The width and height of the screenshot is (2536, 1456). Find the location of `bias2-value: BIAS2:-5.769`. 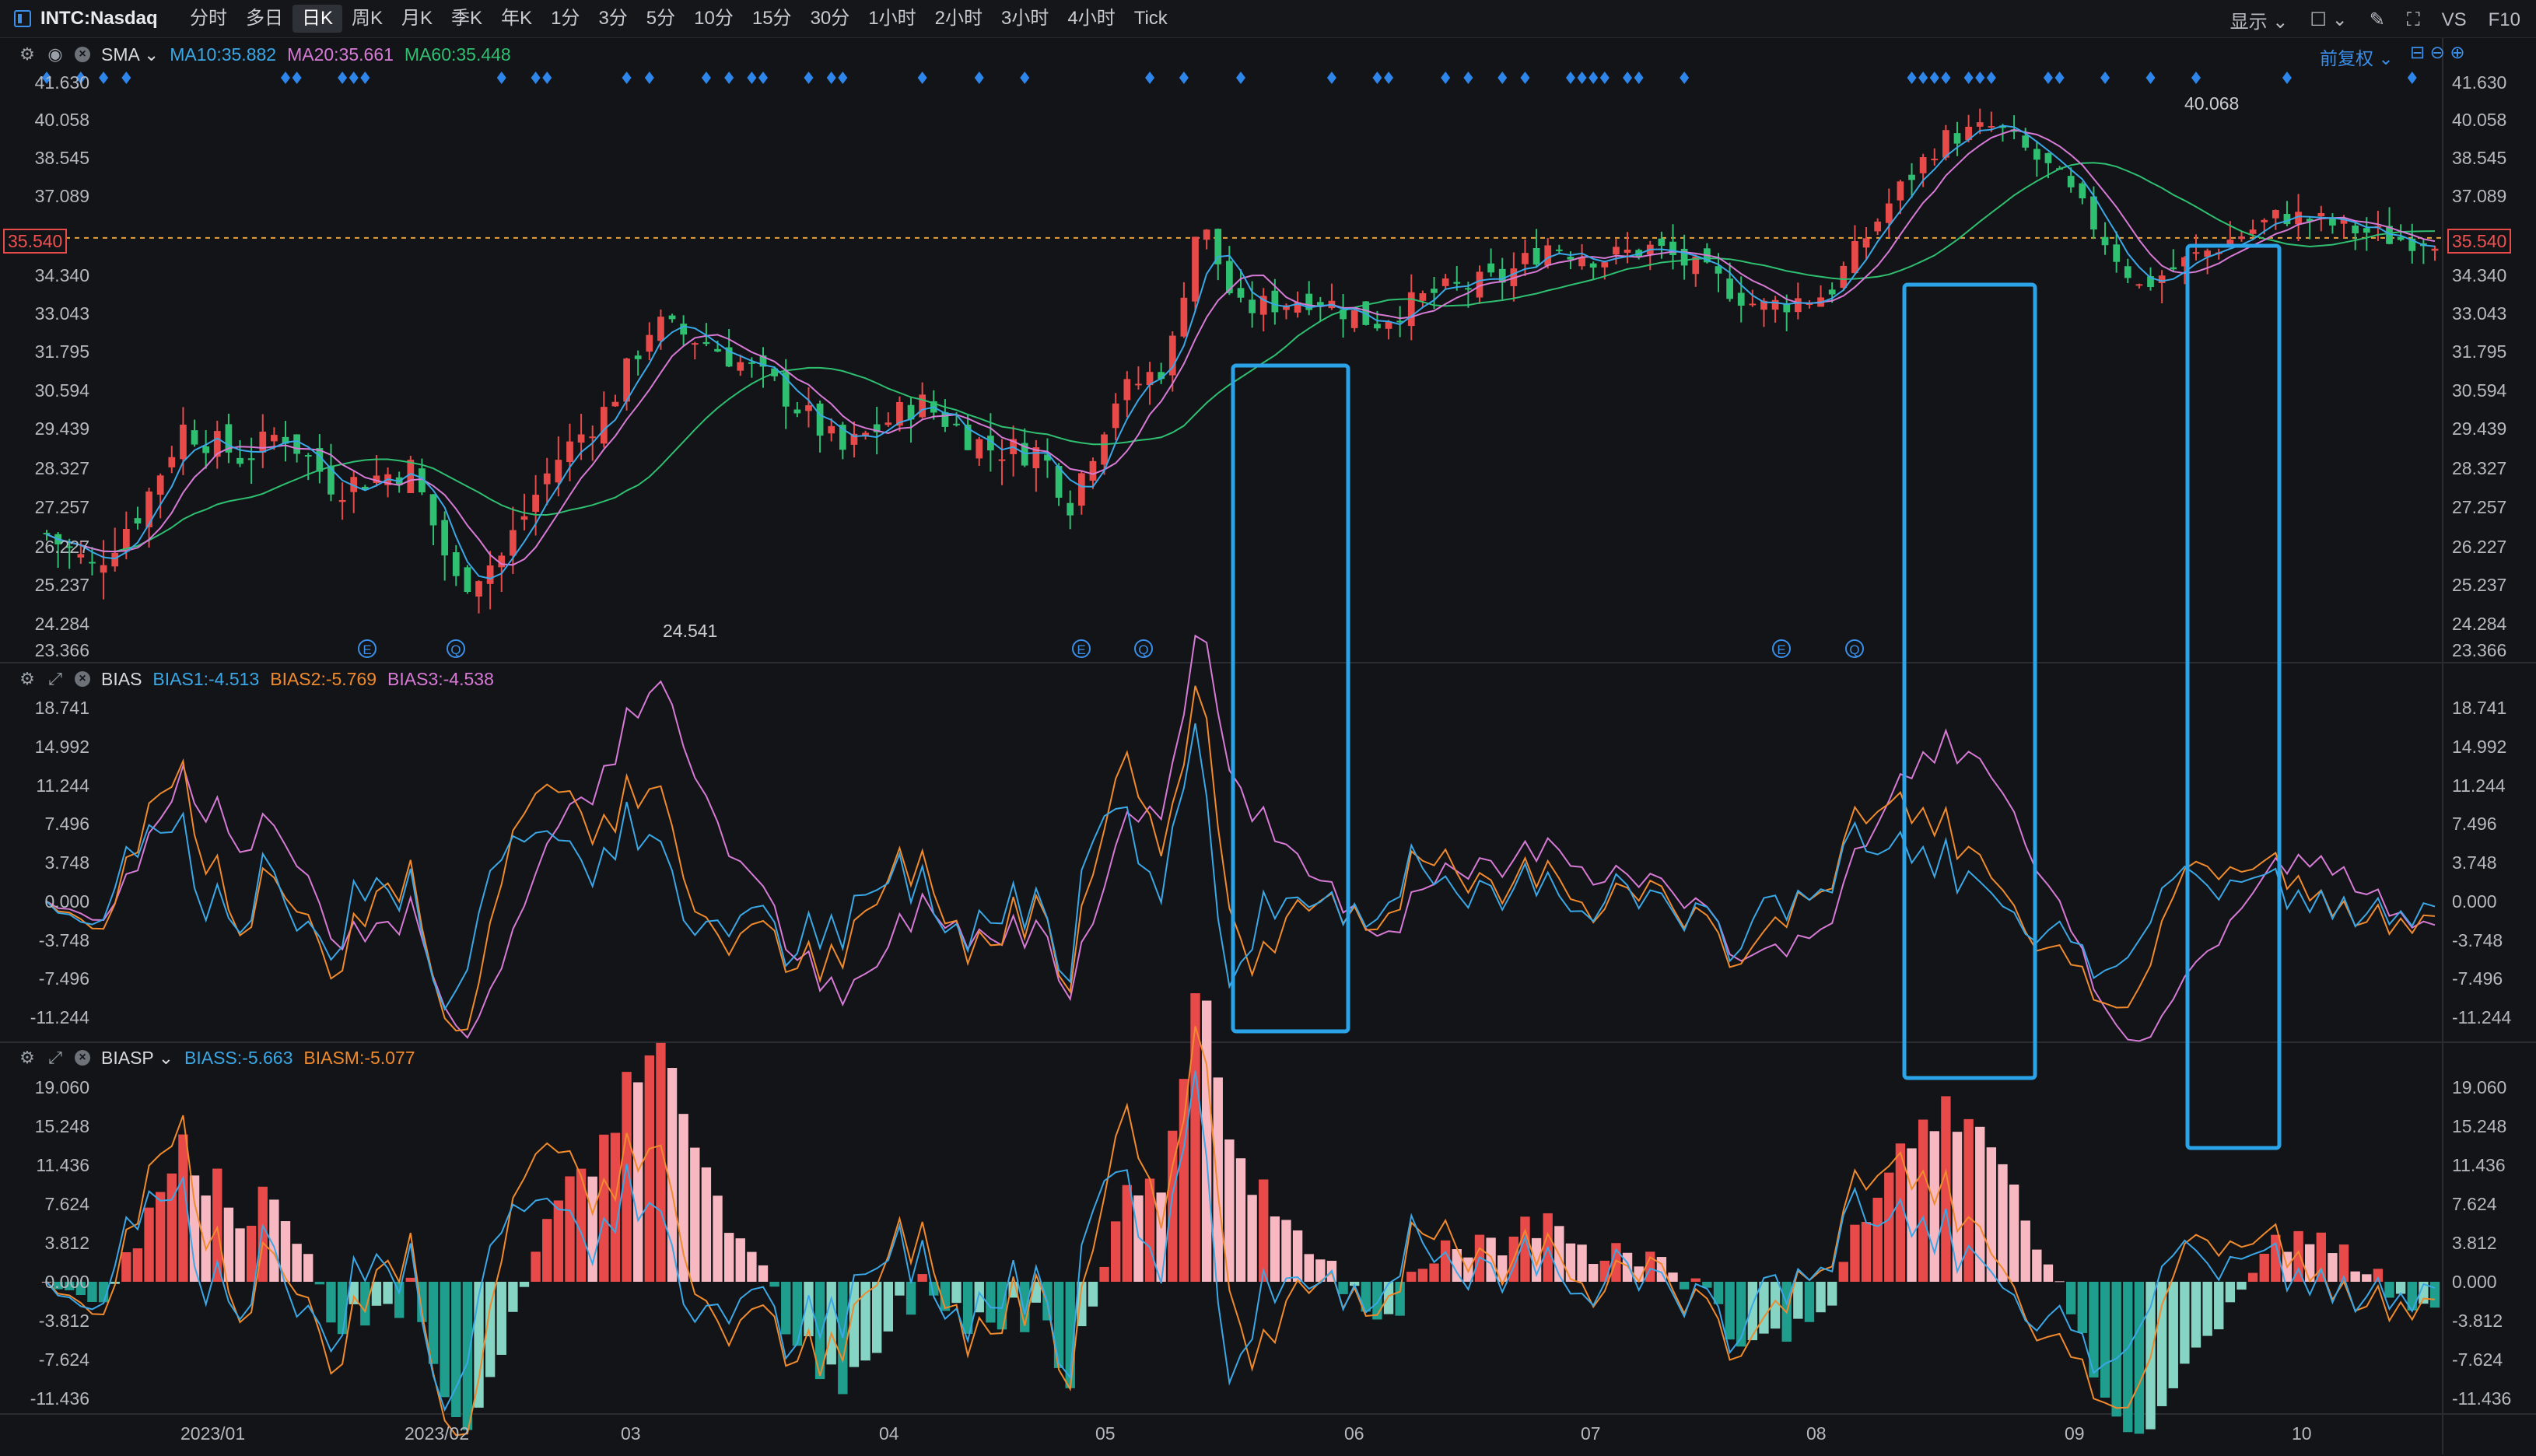

bias2-value: BIAS2:-5.769 is located at coordinates (323, 678).